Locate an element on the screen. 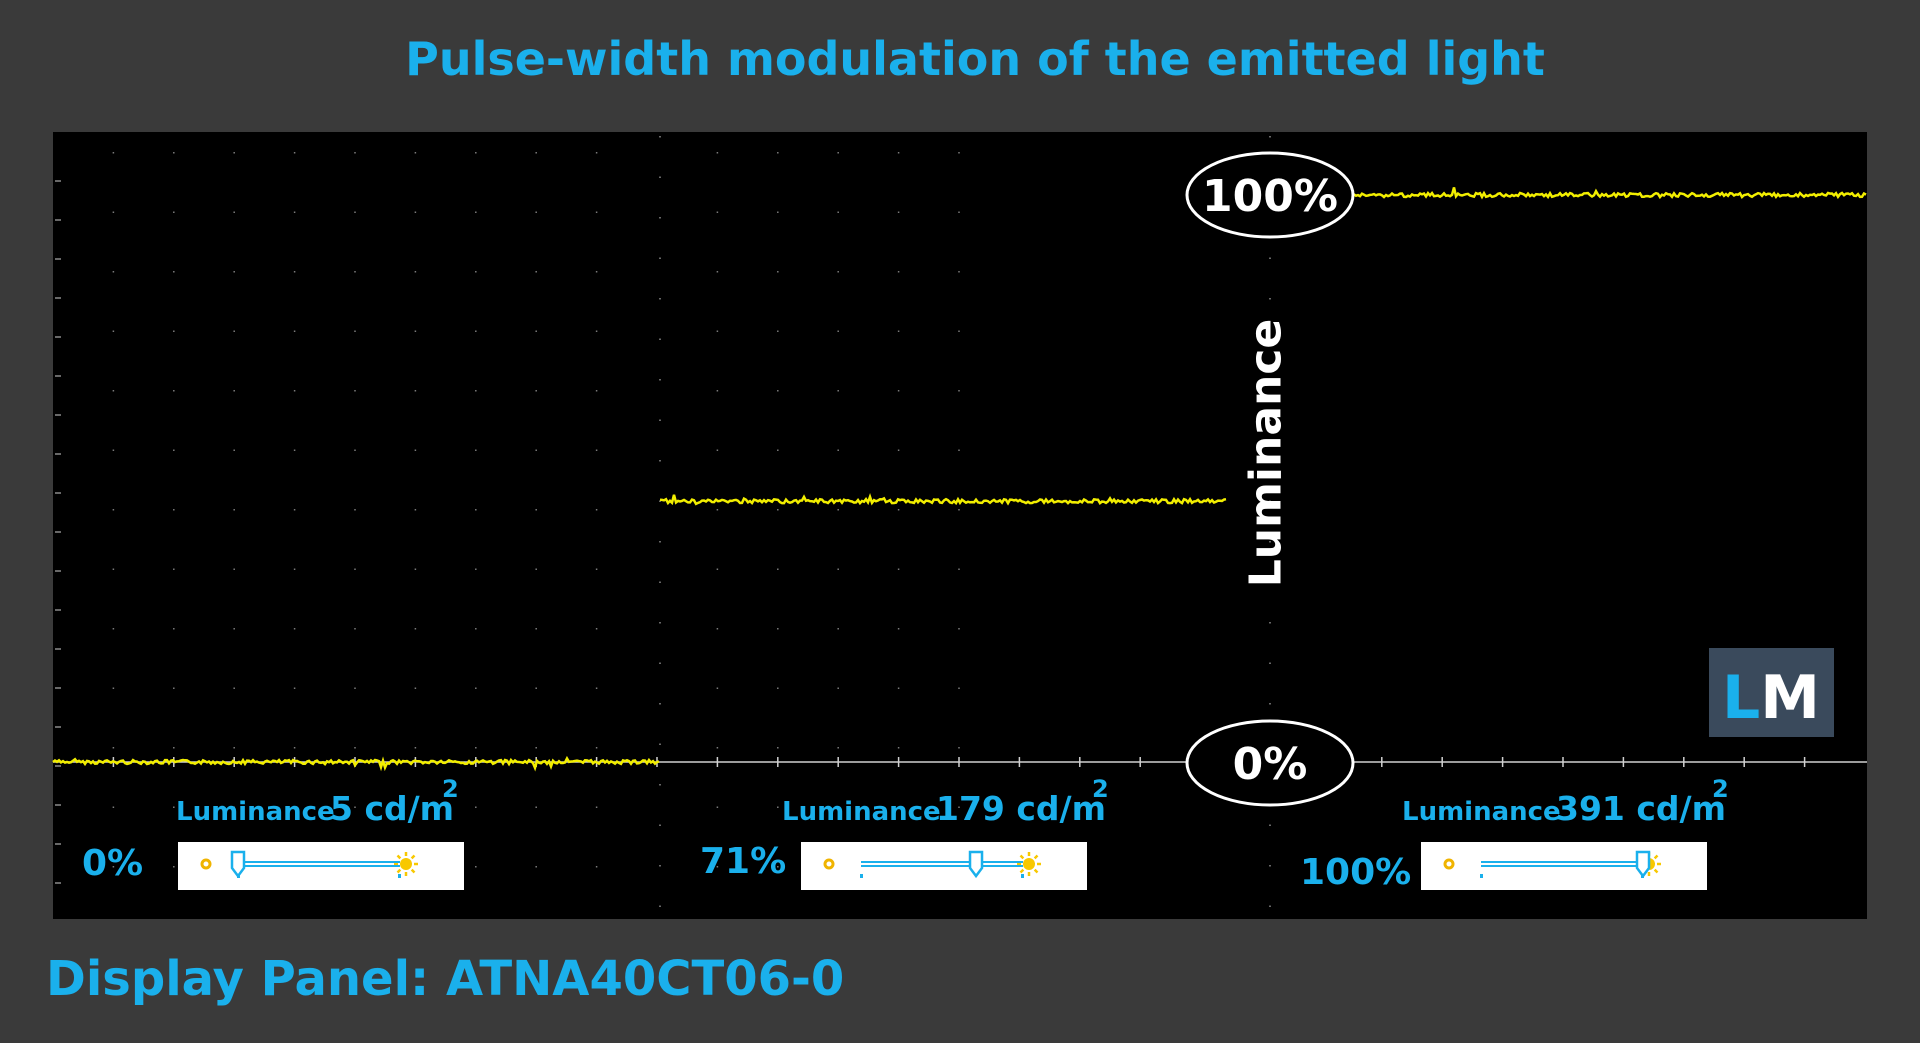 This screenshot has width=1920, height=1043. ref-text-100: 100% is located at coordinates (1270, 196).